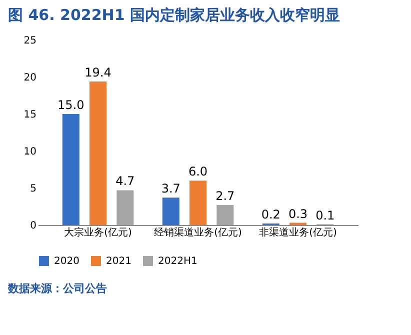  Describe the element at coordinates (298, 213) in the screenshot. I see `data-label: 0.3` at that location.